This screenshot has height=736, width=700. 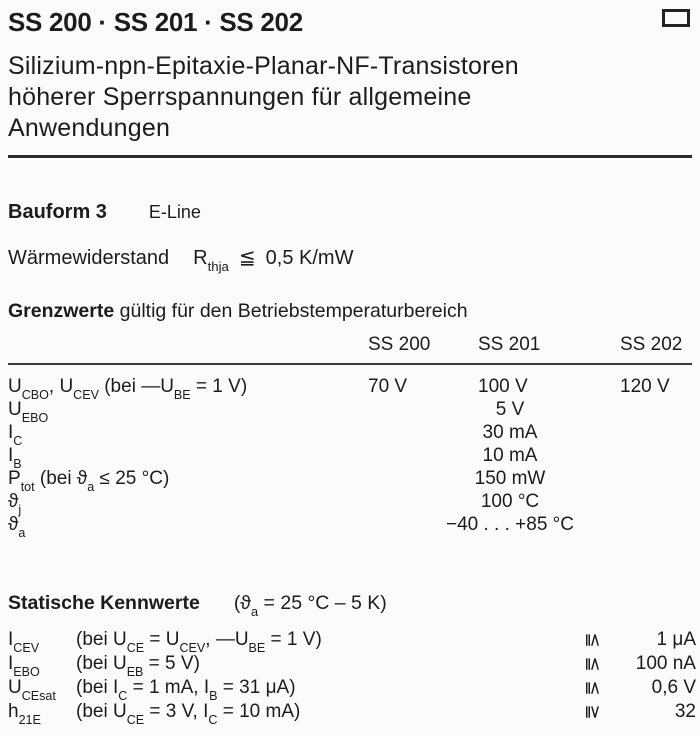 I want to click on package-line: Bauform 3 E-Line, so click(x=350, y=212).